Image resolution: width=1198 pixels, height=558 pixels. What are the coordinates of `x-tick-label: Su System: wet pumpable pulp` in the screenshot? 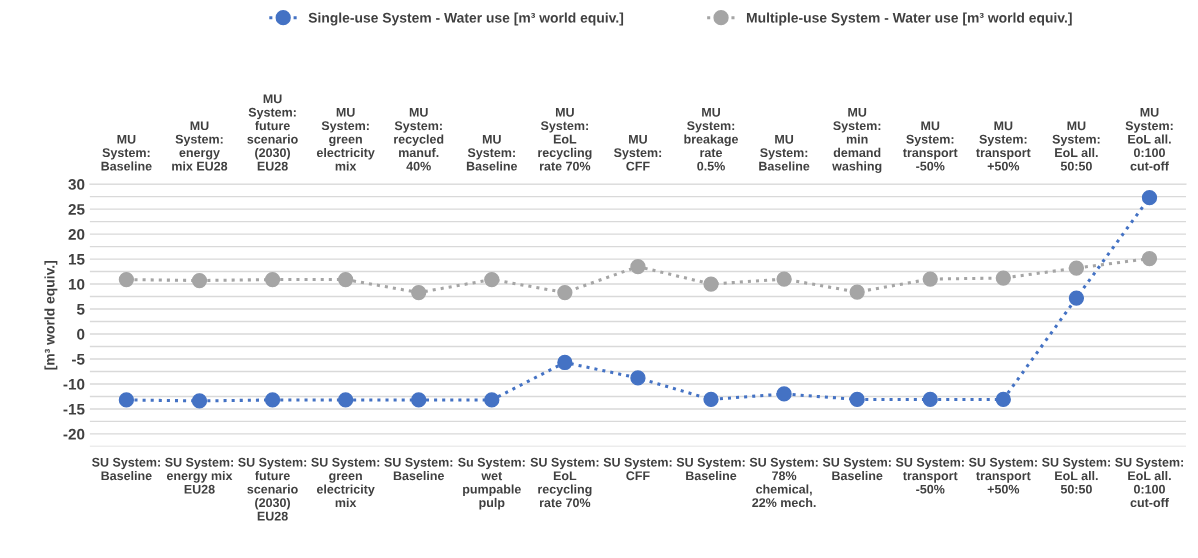 It's located at (491, 483).